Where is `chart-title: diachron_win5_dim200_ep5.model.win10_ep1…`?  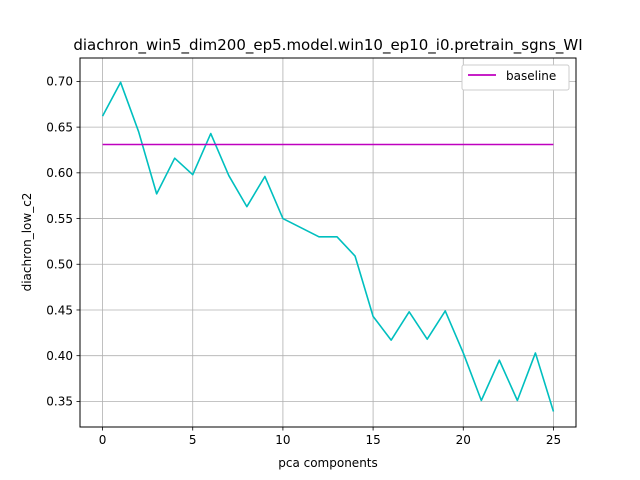
chart-title: diachron_win5_dim200_ep5.model.win10_ep1… is located at coordinates (327, 45).